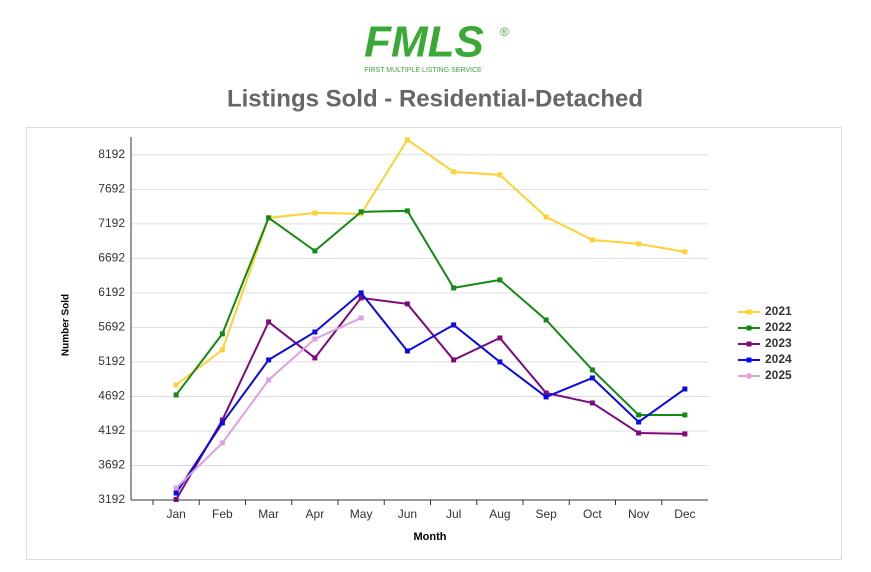  What do you see at coordinates (407, 514) in the screenshot?
I see `x-tick-label: Jun` at bounding box center [407, 514].